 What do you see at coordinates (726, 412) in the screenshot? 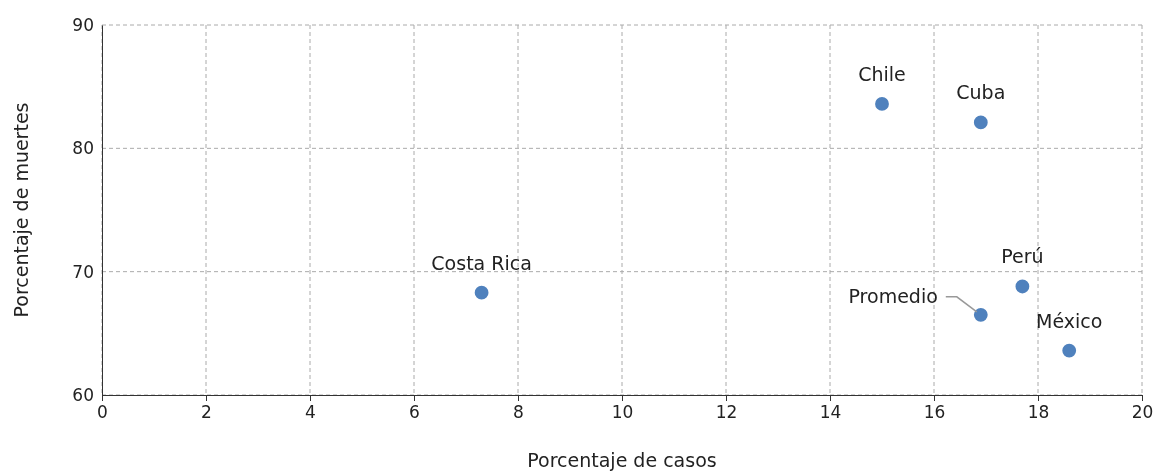
I see `x-tick-label: 12` at bounding box center [726, 412].